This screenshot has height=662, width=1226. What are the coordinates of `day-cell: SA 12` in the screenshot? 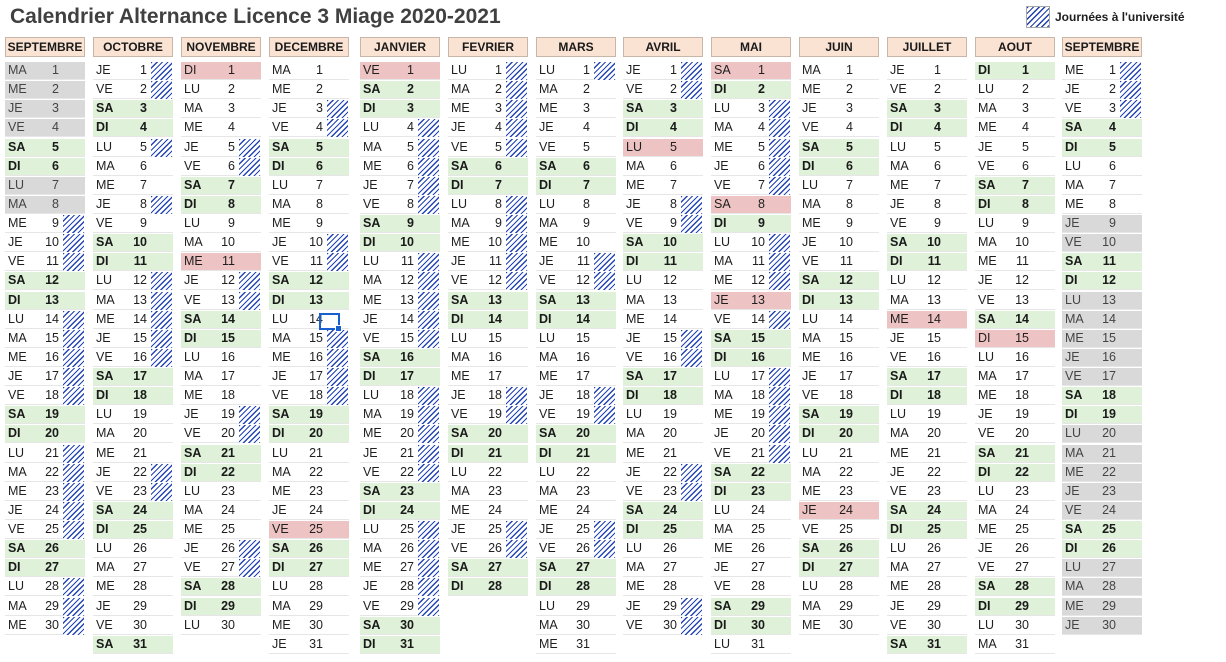 It's located at (309, 281).